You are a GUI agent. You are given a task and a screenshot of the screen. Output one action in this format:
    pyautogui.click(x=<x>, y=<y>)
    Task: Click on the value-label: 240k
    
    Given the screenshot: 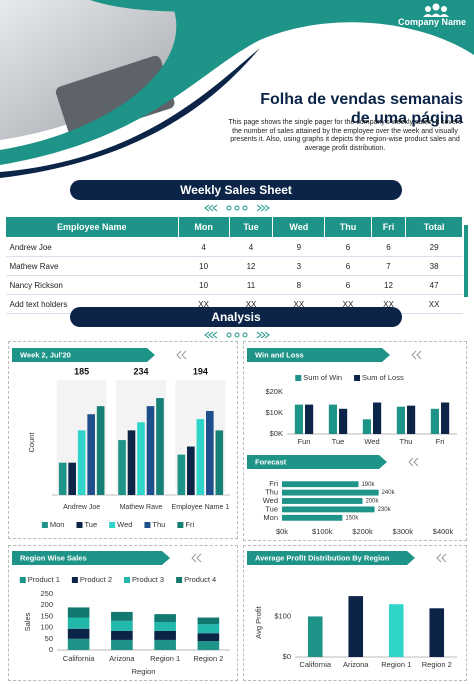 What is the action you would take?
    pyautogui.click(x=389, y=493)
    